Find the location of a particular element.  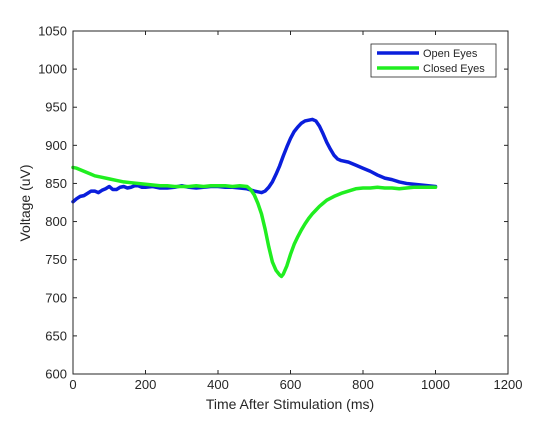

legend-label-2: Closed Eyes is located at coordinates (454, 69).